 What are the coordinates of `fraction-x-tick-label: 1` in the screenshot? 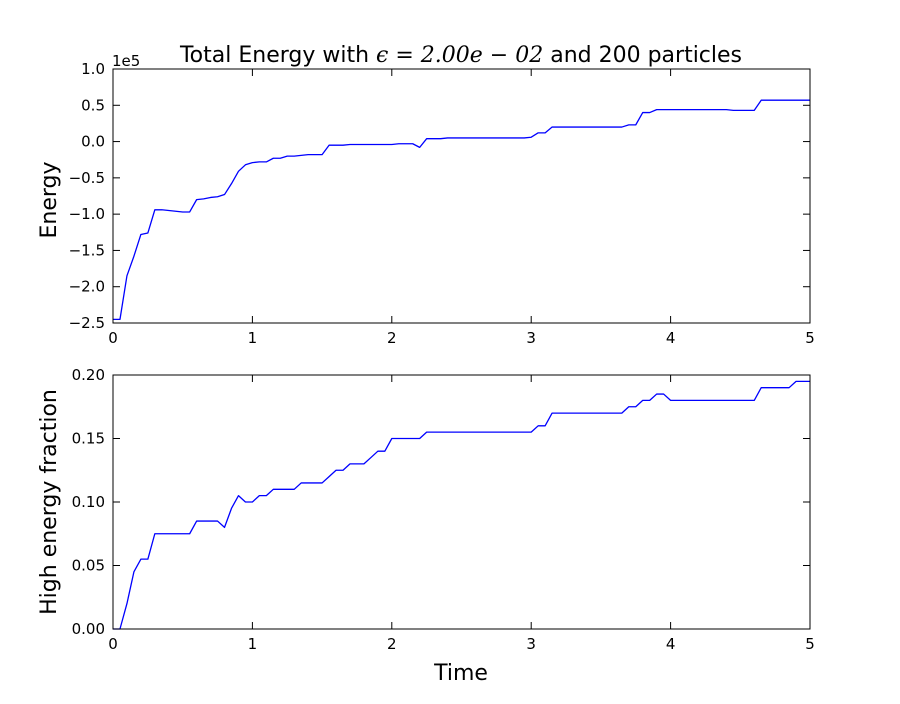 It's located at (253, 644).